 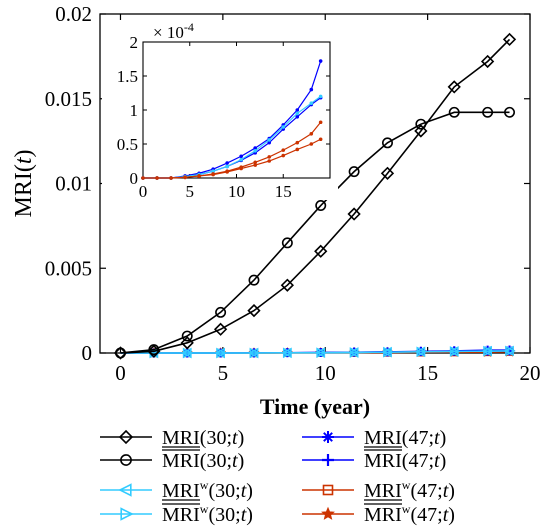 I want to click on inset-y-tick-label: 0, so click(x=134, y=178).